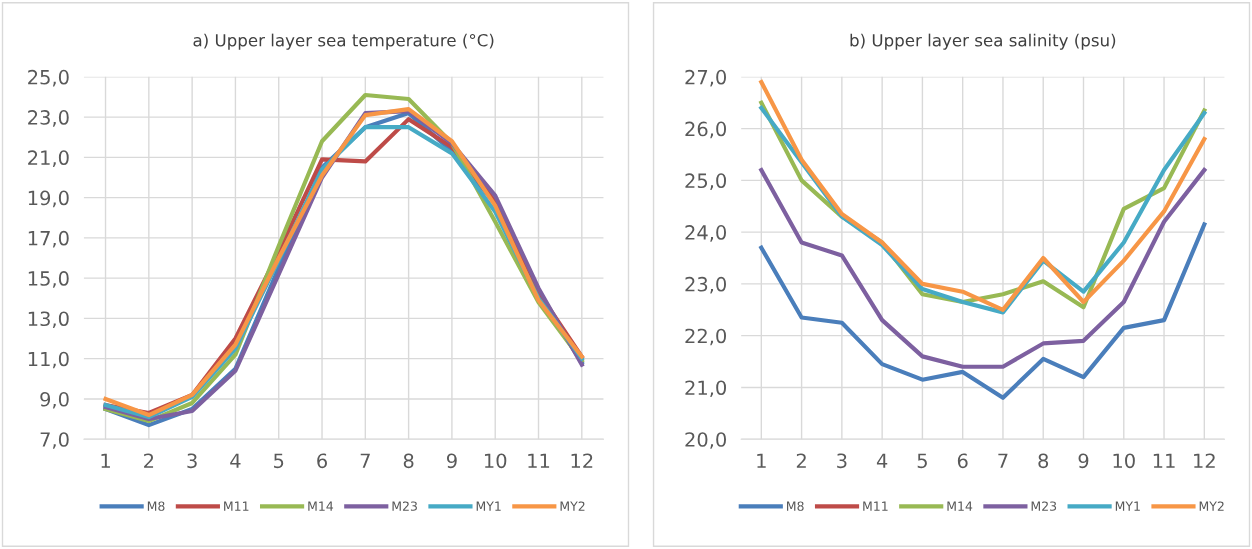 Image resolution: width=1252 pixels, height=549 pixels. What do you see at coordinates (54, 400) in the screenshot?
I see `y-tick-label: 9,0` at bounding box center [54, 400].